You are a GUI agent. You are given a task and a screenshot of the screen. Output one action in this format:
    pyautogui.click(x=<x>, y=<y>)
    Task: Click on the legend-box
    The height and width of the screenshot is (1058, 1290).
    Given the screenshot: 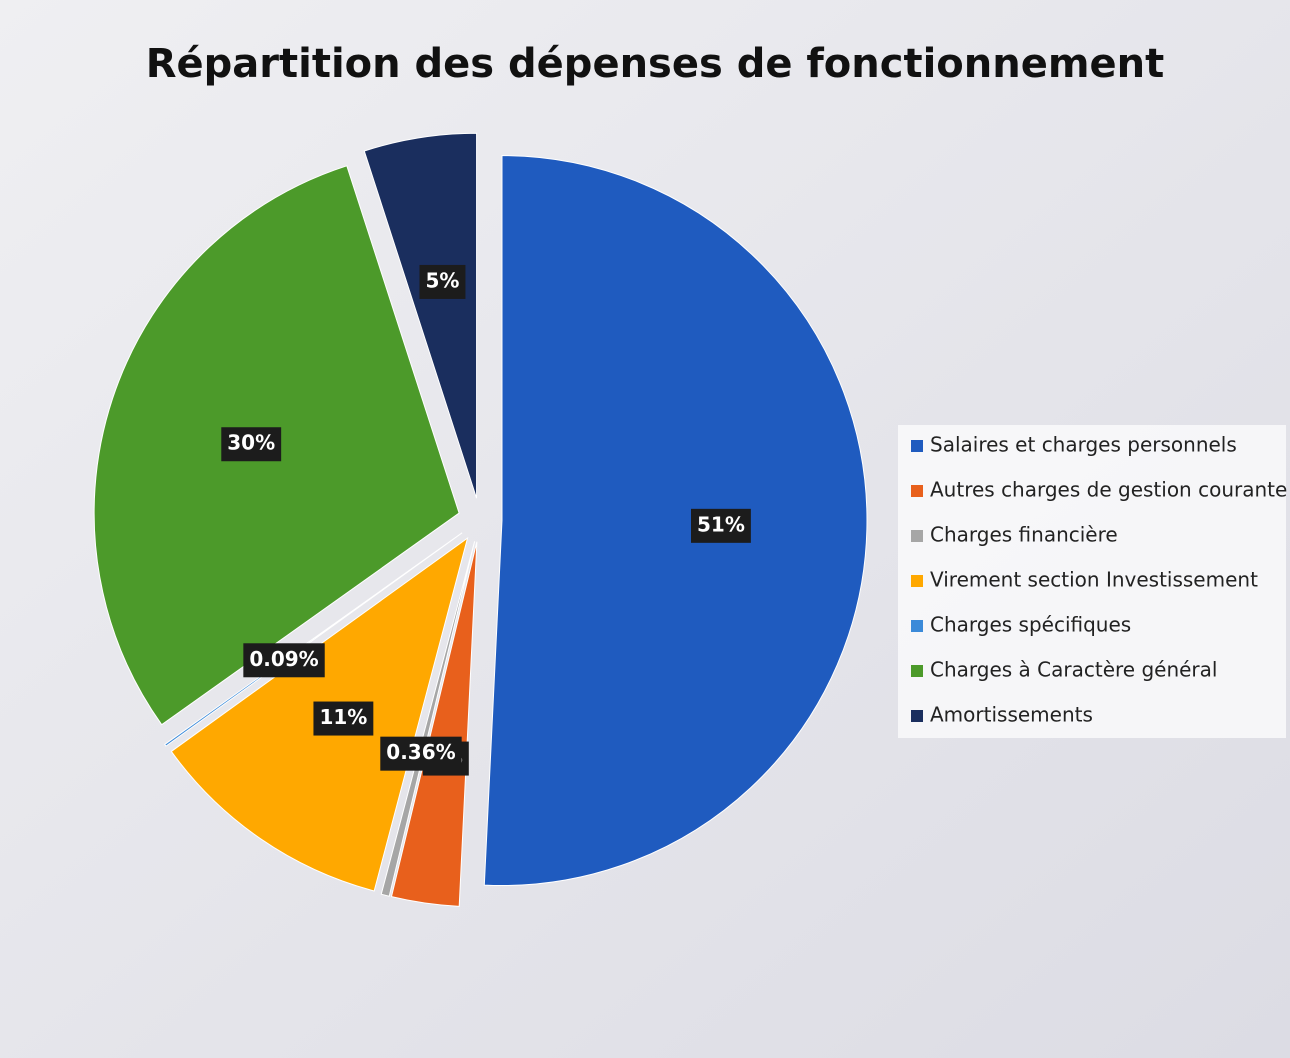 What is the action you would take?
    pyautogui.click(x=1092, y=581)
    